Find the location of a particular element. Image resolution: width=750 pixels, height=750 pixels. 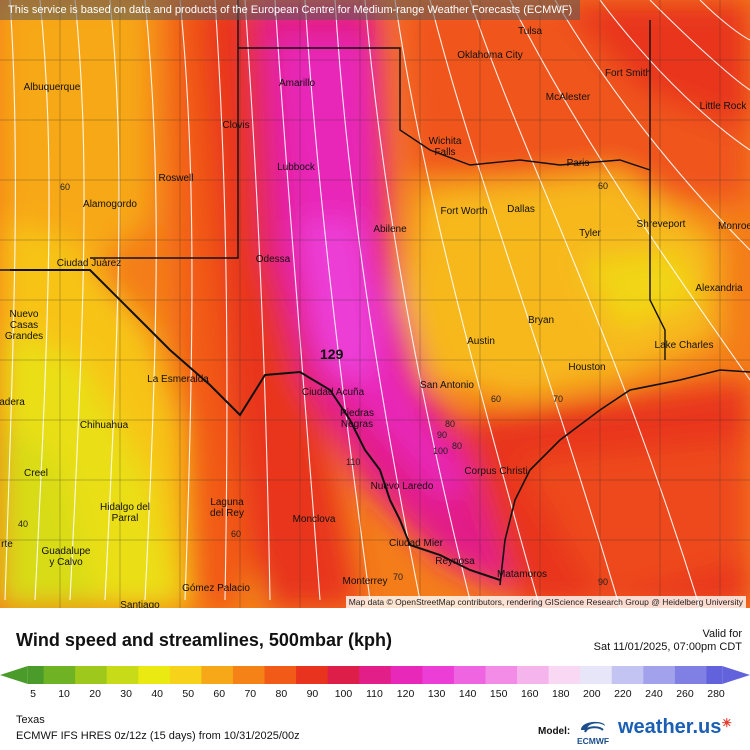

colorbar-tick-label: 20 is located at coordinates (95, 694).